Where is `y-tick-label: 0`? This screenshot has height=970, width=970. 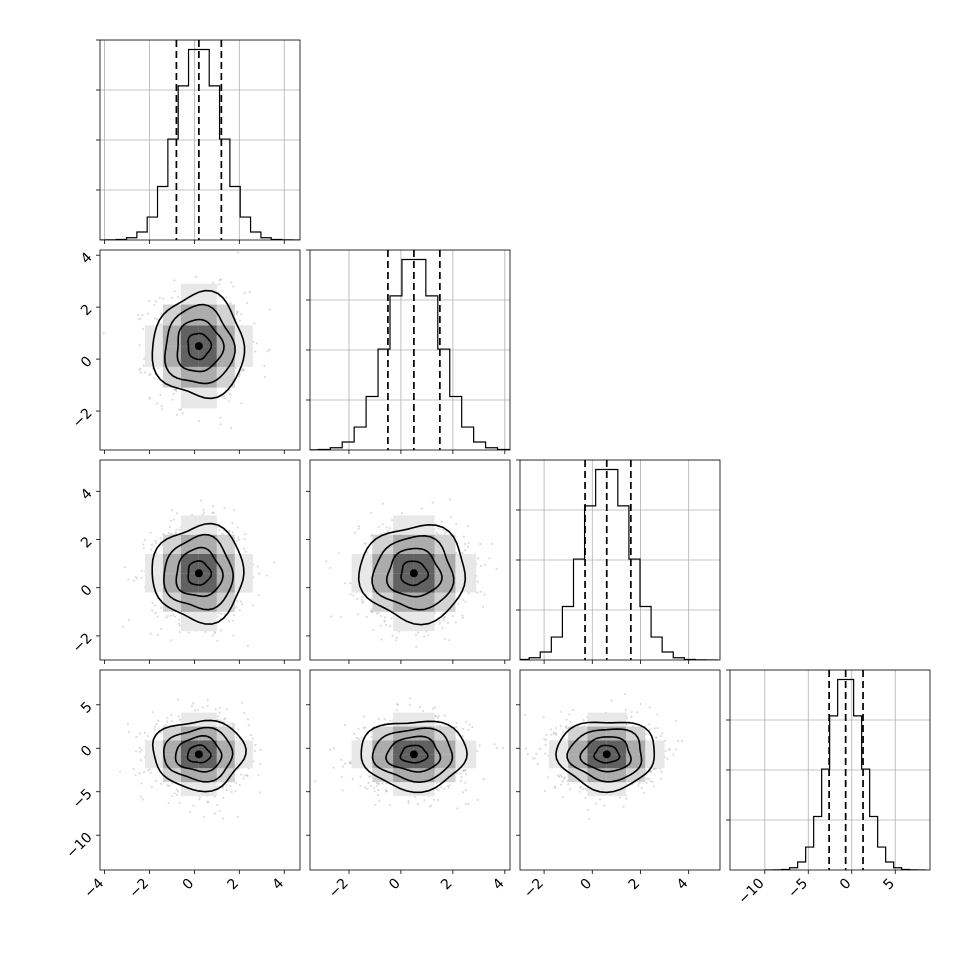
y-tick-label: 0 is located at coordinates (87, 591).